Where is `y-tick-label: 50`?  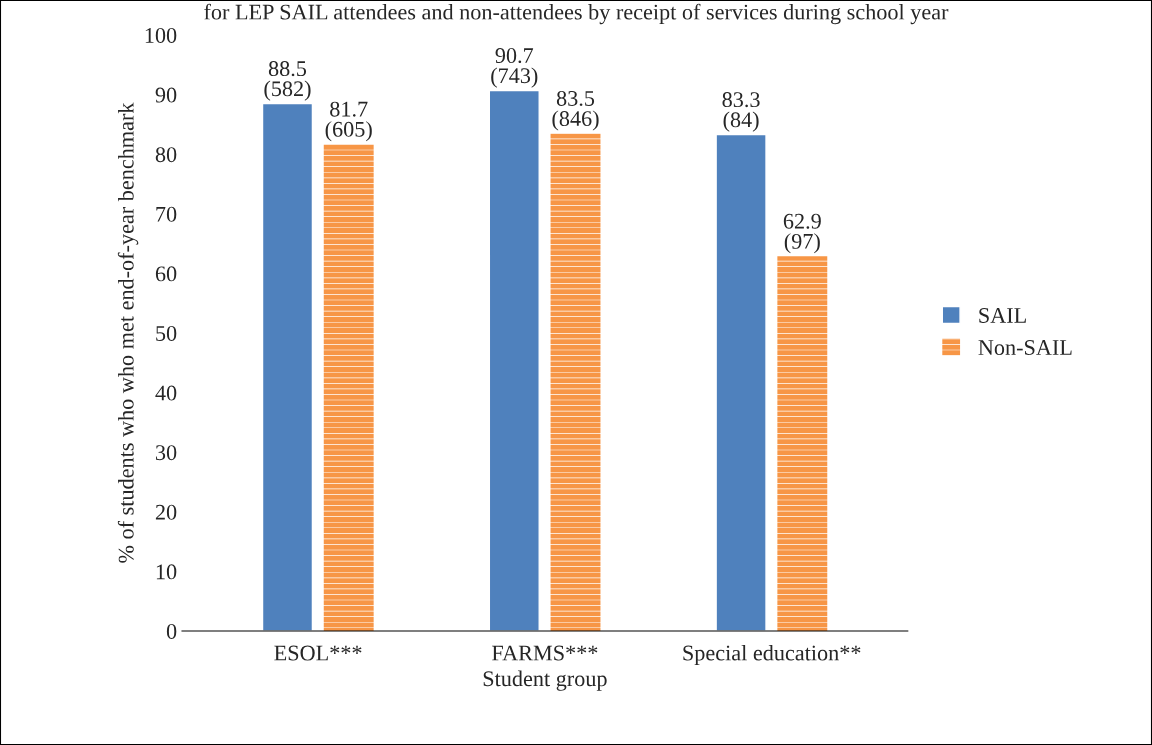
y-tick-label: 50 is located at coordinates (166, 333).